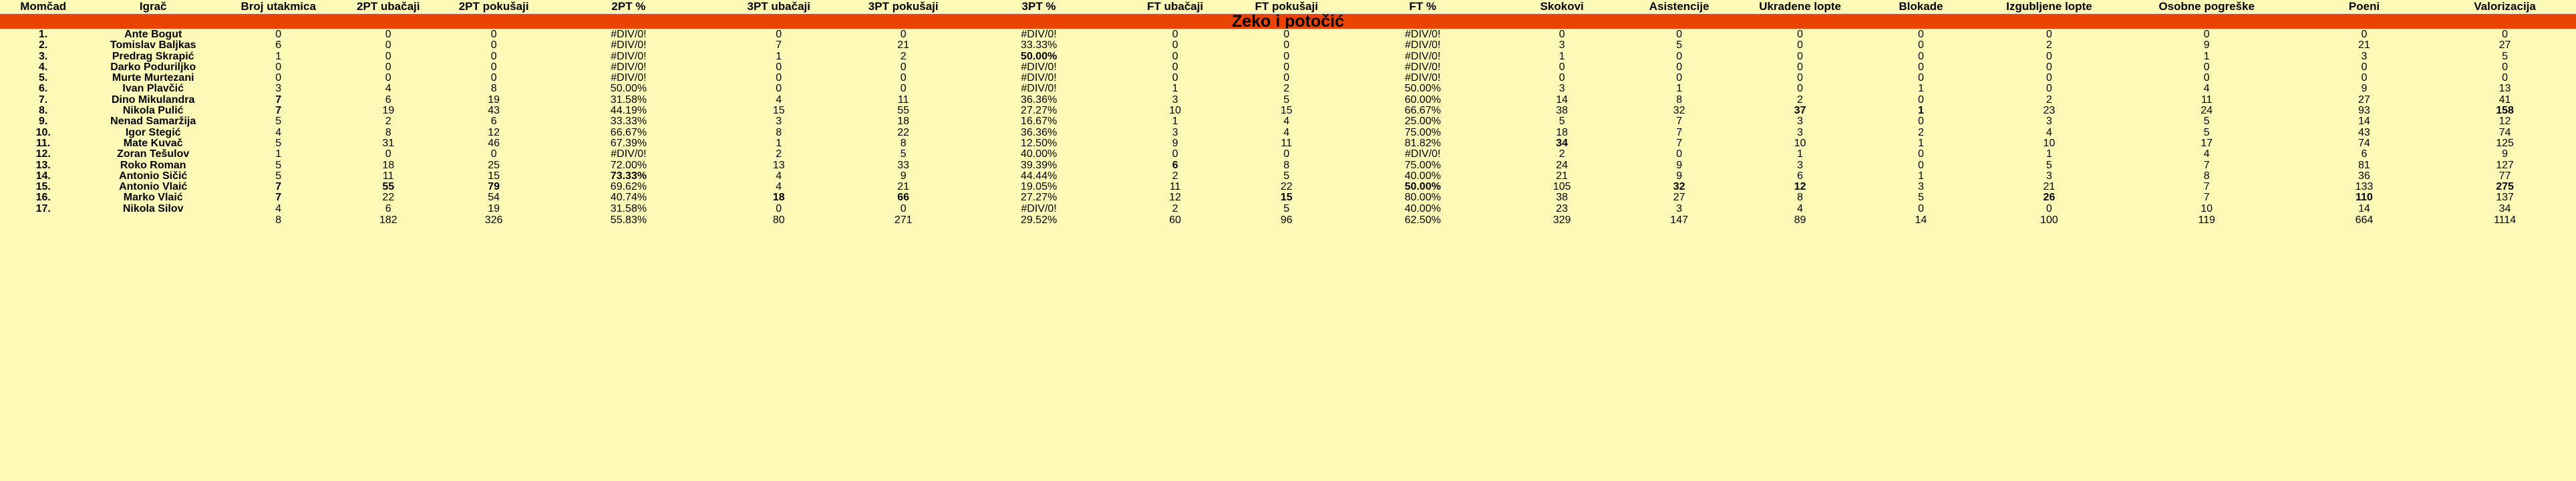 This screenshot has height=481, width=2576. I want to click on stat-cell: 79, so click(494, 188).